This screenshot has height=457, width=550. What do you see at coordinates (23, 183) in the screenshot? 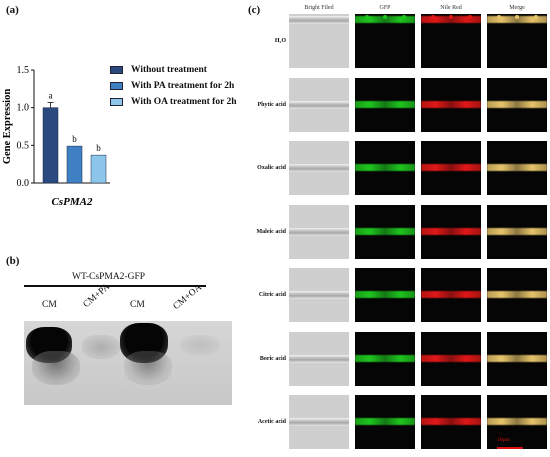
I see `y-tick-label: 0.0` at bounding box center [23, 183].